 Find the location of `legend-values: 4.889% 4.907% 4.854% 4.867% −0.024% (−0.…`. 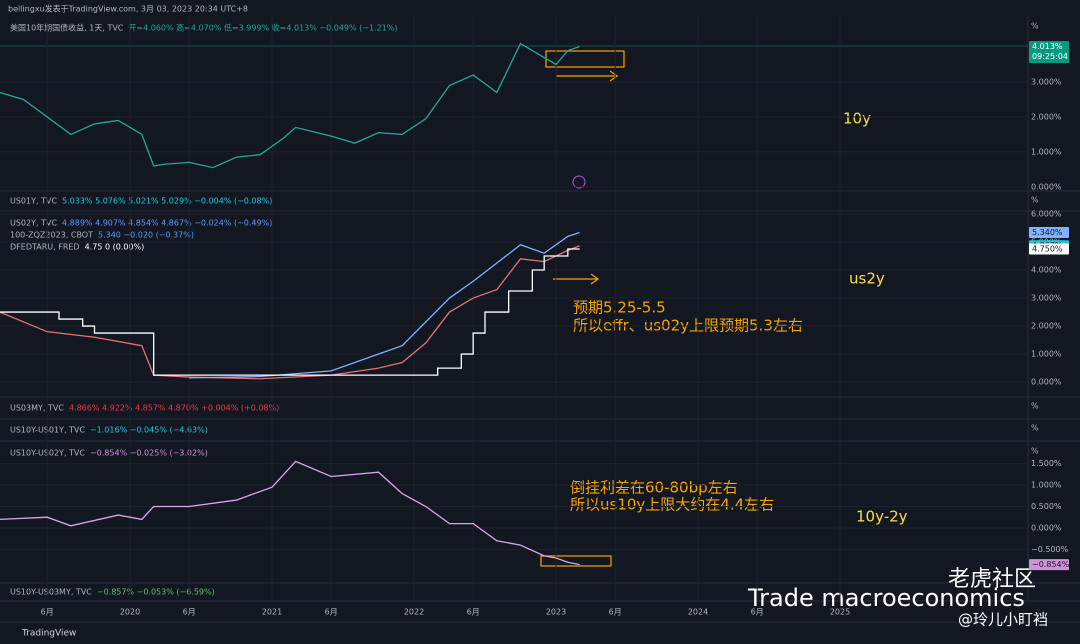

legend-values: 4.889% 4.907% 4.854% 4.867% −0.024% (−0.… is located at coordinates (167, 223).